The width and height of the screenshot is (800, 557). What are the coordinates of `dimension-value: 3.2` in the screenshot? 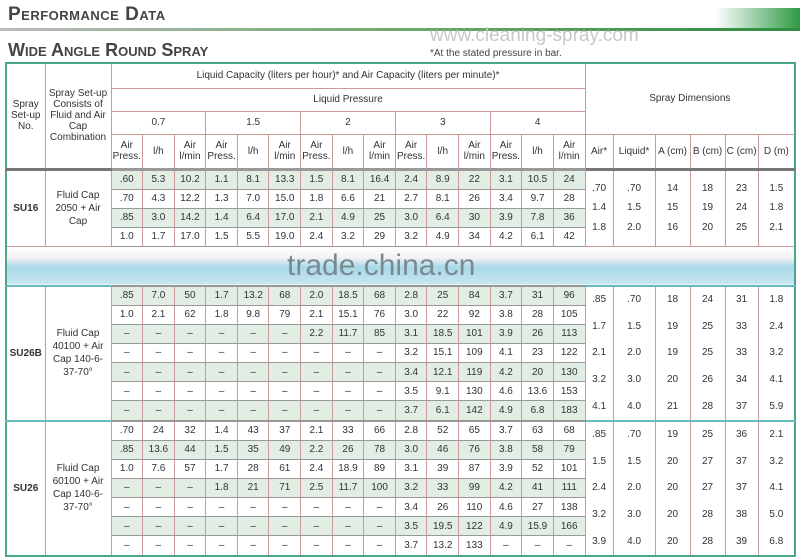 It's located at (599, 380).